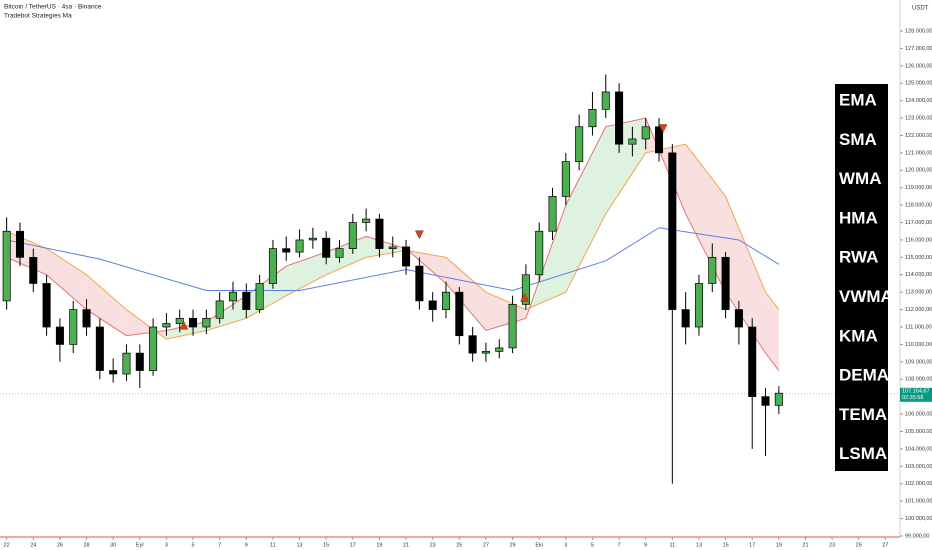 The width and height of the screenshot is (932, 550). What do you see at coordinates (918, 293) in the screenshot?
I see `y-tick-label: 113.000,00` at bounding box center [918, 293].